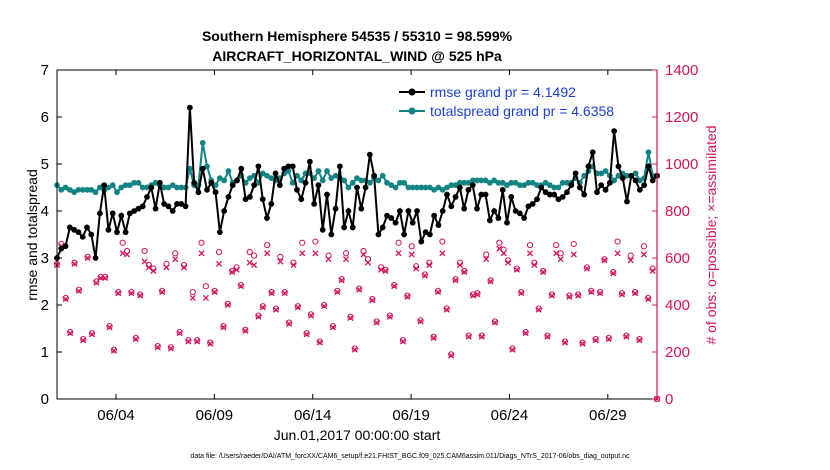 The image size is (830, 470). Describe the element at coordinates (45, 164) in the screenshot. I see `y-left-tick-label: 5` at that location.